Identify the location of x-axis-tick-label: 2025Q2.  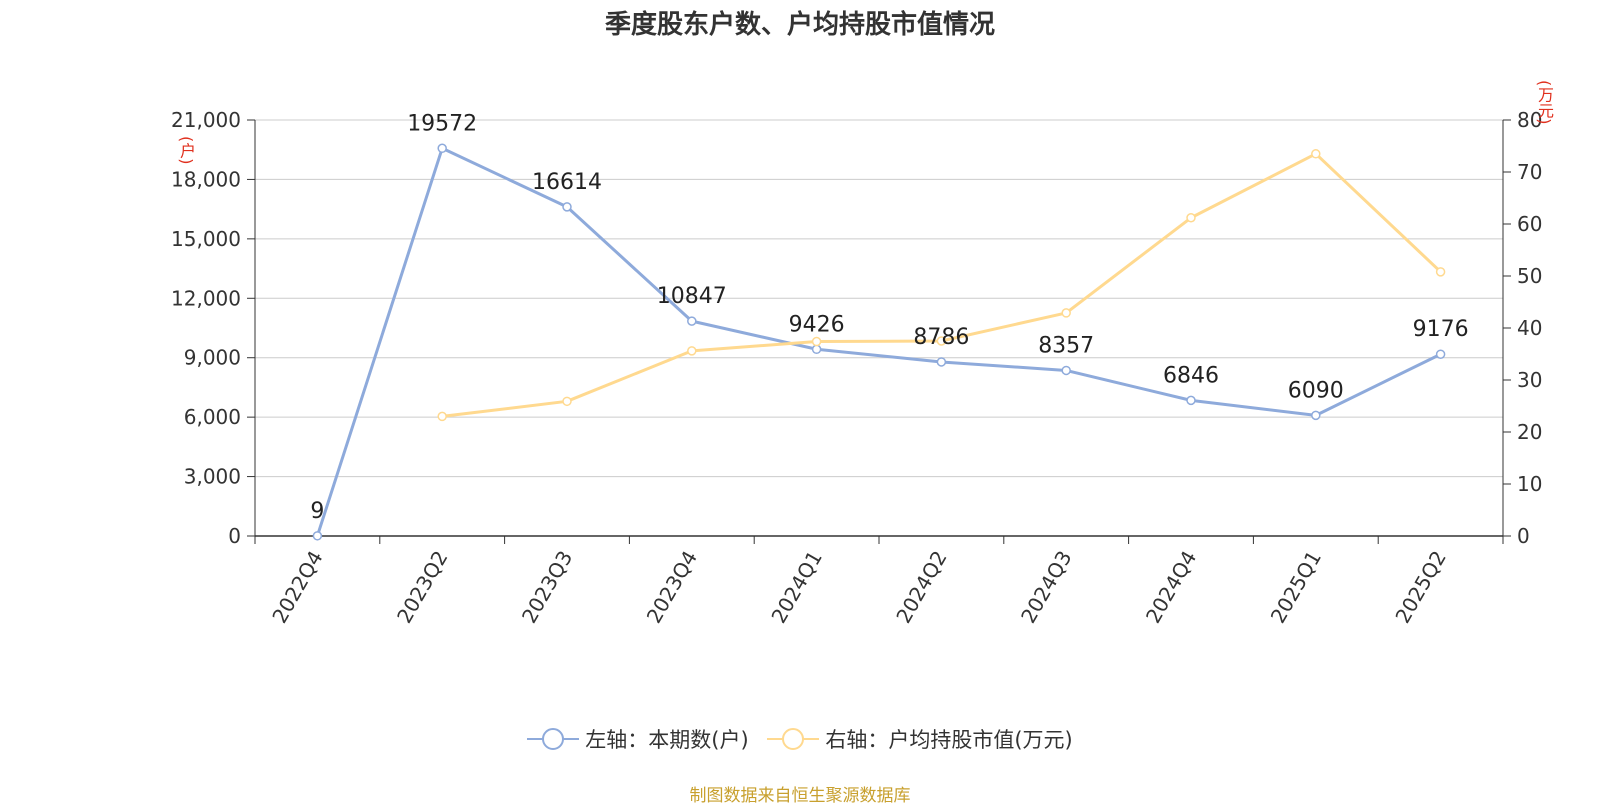
(1420, 587).